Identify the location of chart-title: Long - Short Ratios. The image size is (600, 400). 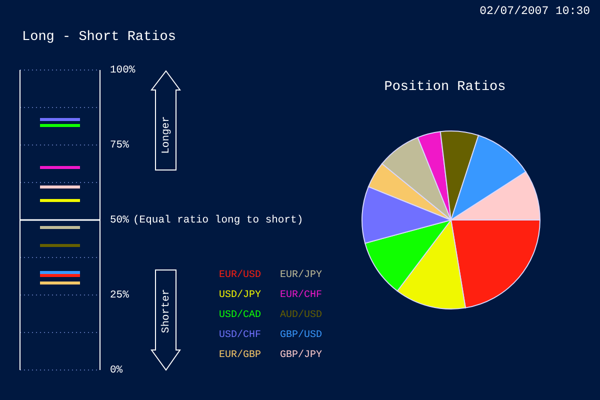
(99, 37).